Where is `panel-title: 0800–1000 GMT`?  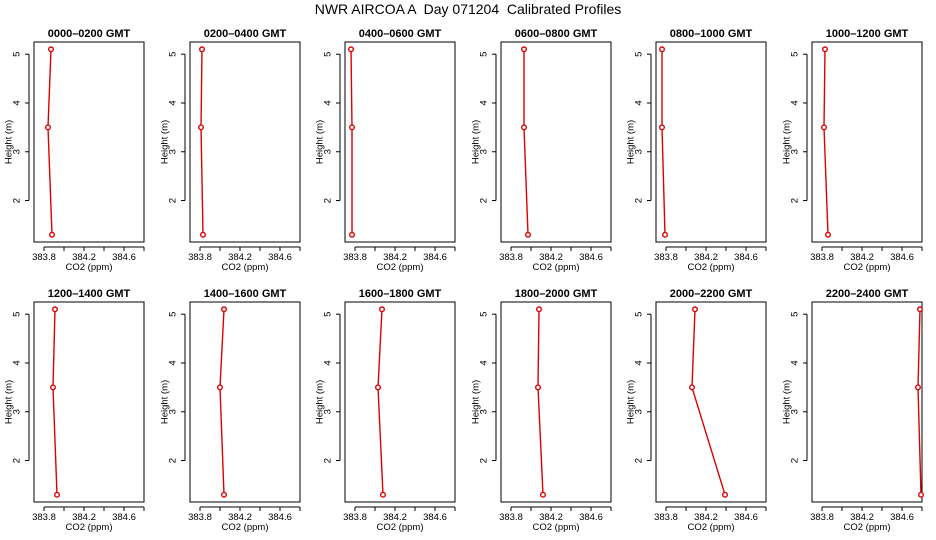 panel-title: 0800–1000 GMT is located at coordinates (711, 34).